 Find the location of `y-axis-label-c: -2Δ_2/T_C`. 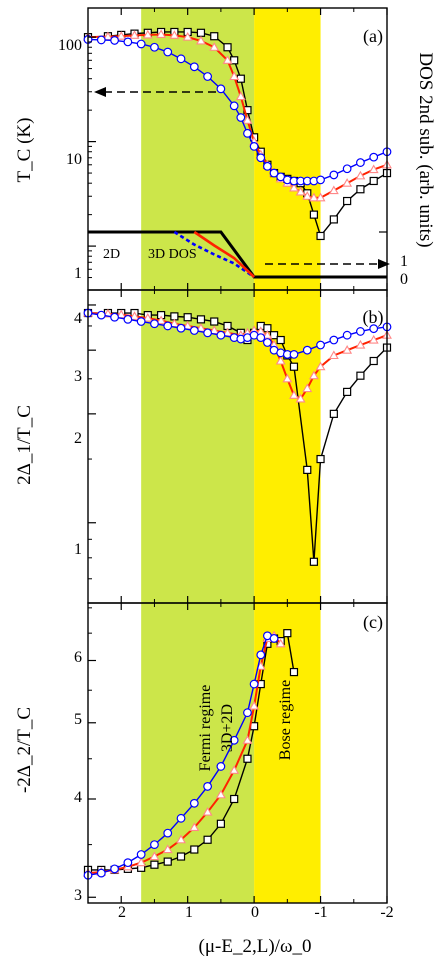

y-axis-label-c: -2Δ_2/T_C is located at coordinates (24, 750).